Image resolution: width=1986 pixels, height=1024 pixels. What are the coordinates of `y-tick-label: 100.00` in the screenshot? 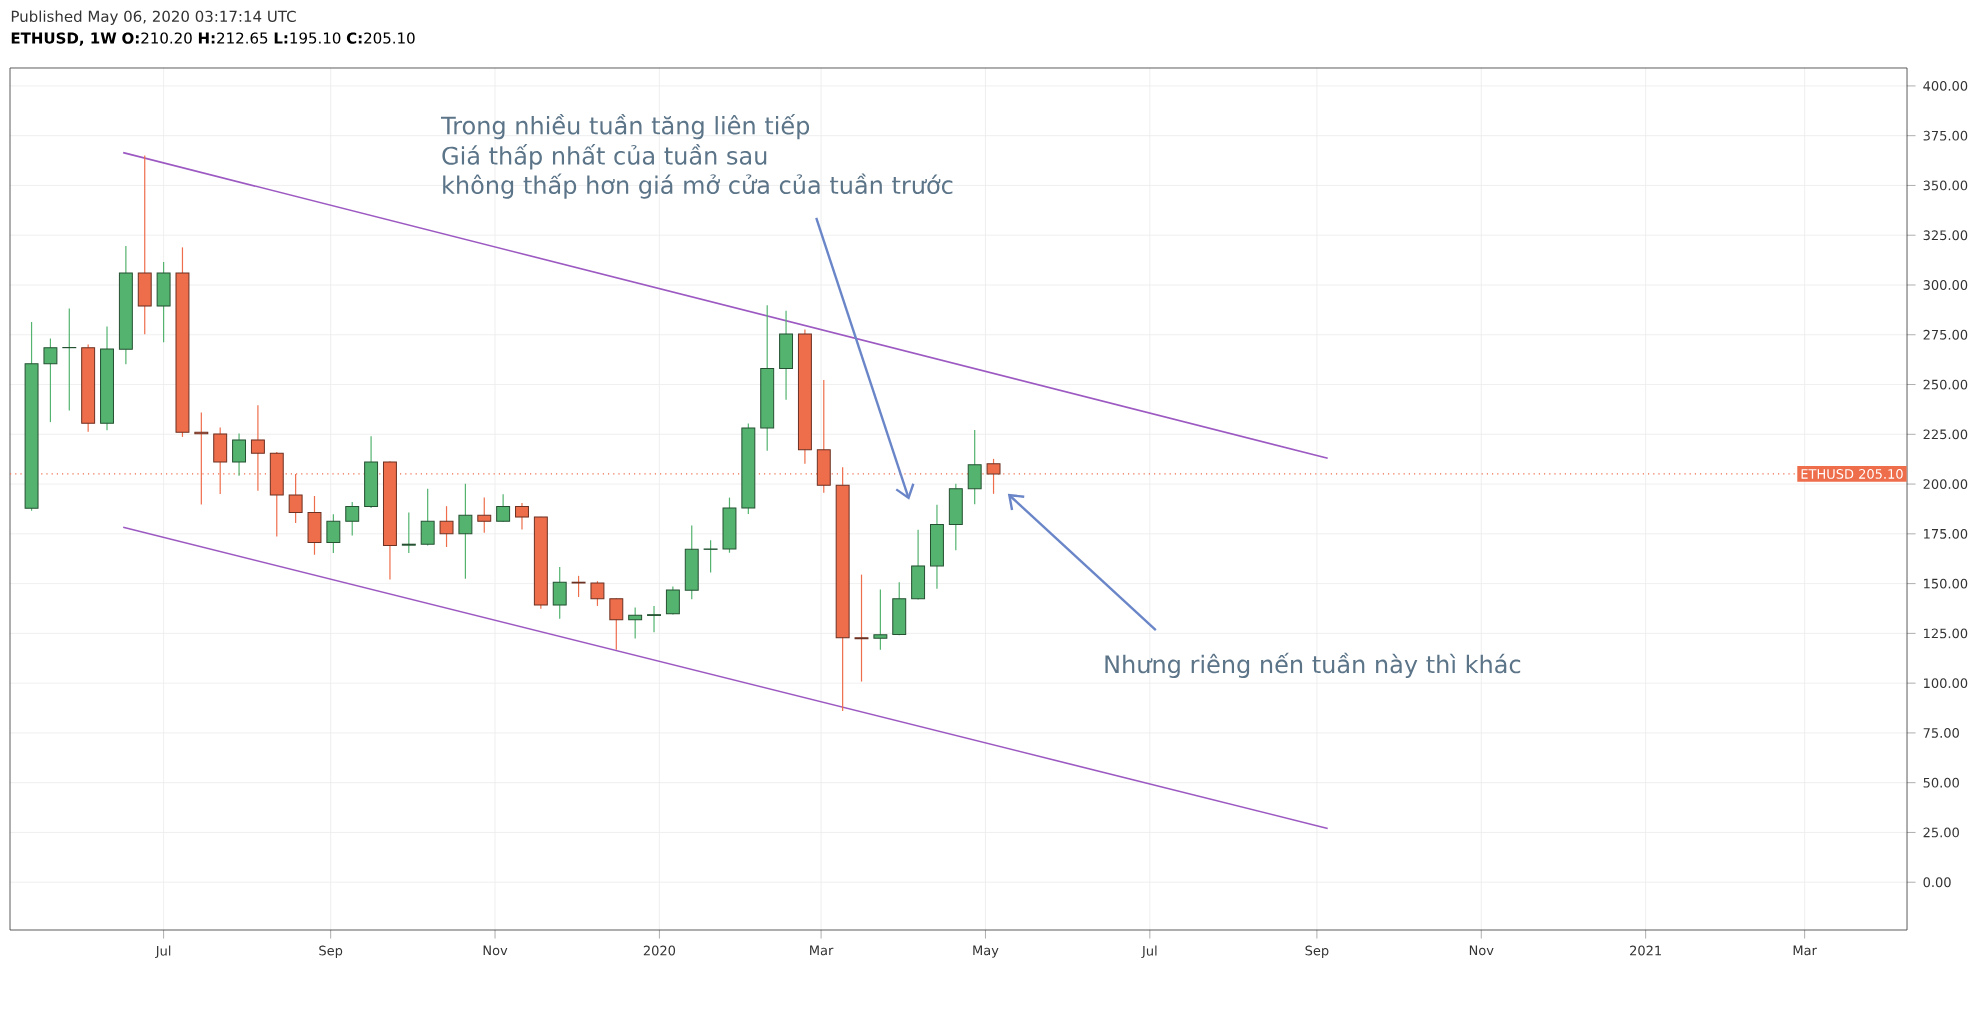 It's located at (1946, 683).